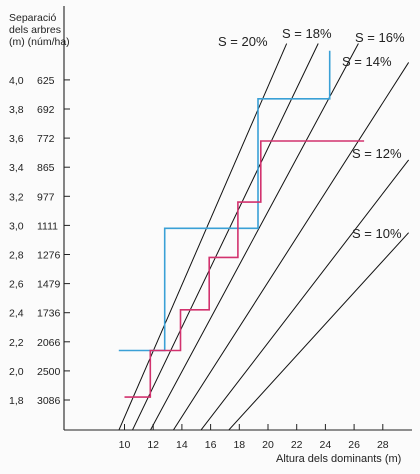 Image resolution: width=420 pixels, height=474 pixels. I want to click on x-tick-label-6: 22, so click(297, 445).